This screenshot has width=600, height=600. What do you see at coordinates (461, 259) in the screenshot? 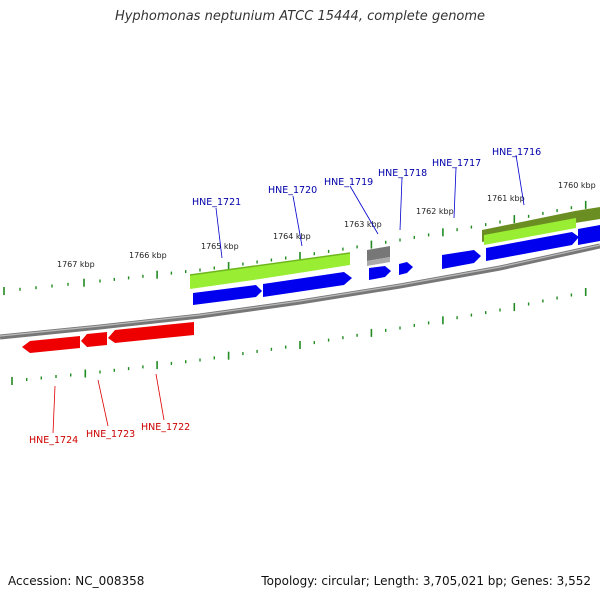
I see `cds-arrow-hne1718` at bounding box center [461, 259].